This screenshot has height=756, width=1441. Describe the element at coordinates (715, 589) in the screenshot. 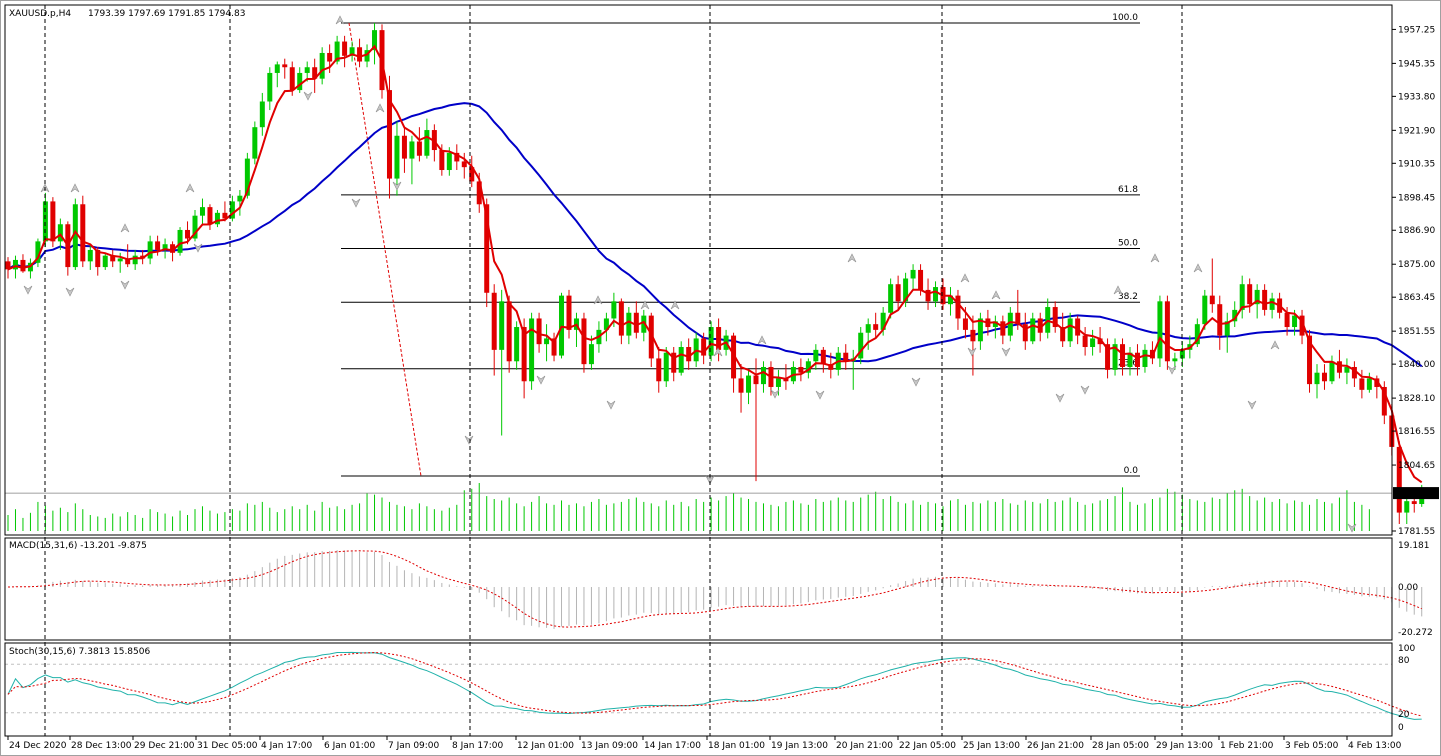

I see `macd-panel` at that location.